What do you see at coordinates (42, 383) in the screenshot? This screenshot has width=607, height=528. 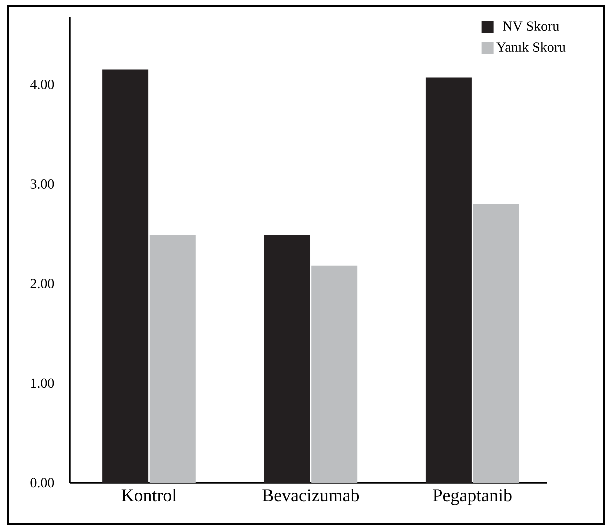 I see `y-tick-label: 1.00` at bounding box center [42, 383].